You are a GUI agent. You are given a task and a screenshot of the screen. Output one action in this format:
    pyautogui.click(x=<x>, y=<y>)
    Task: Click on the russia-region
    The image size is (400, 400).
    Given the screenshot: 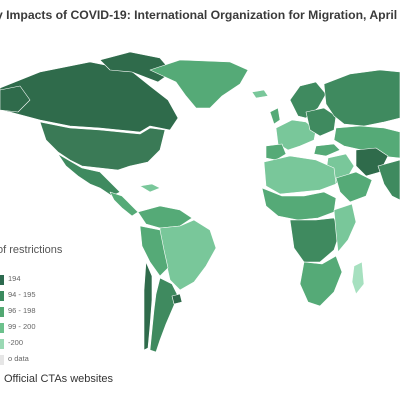 What is the action you would take?
    pyautogui.click(x=361, y=98)
    